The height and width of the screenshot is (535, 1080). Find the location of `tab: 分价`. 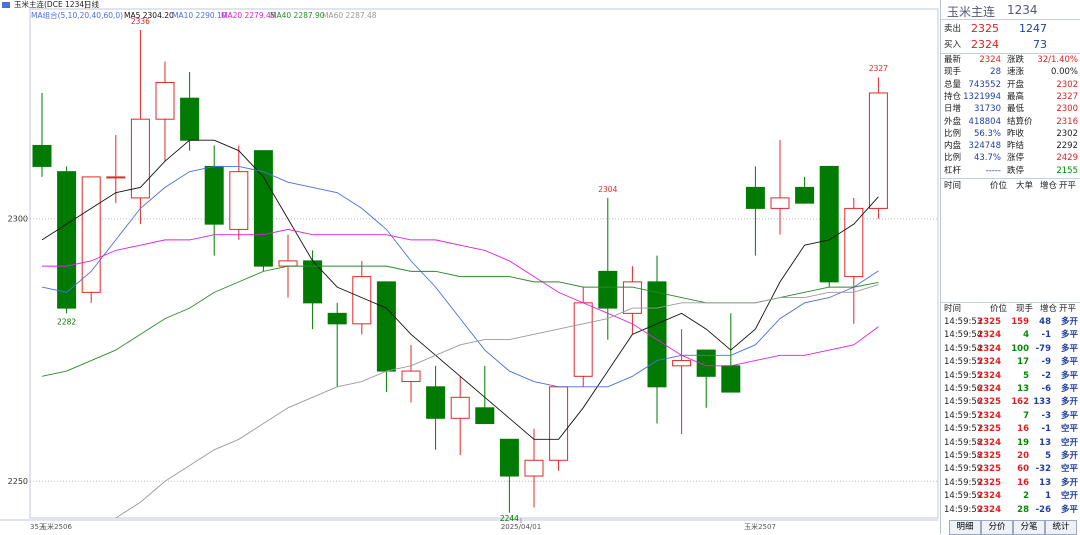

tab: 分价 is located at coordinates (997, 527).